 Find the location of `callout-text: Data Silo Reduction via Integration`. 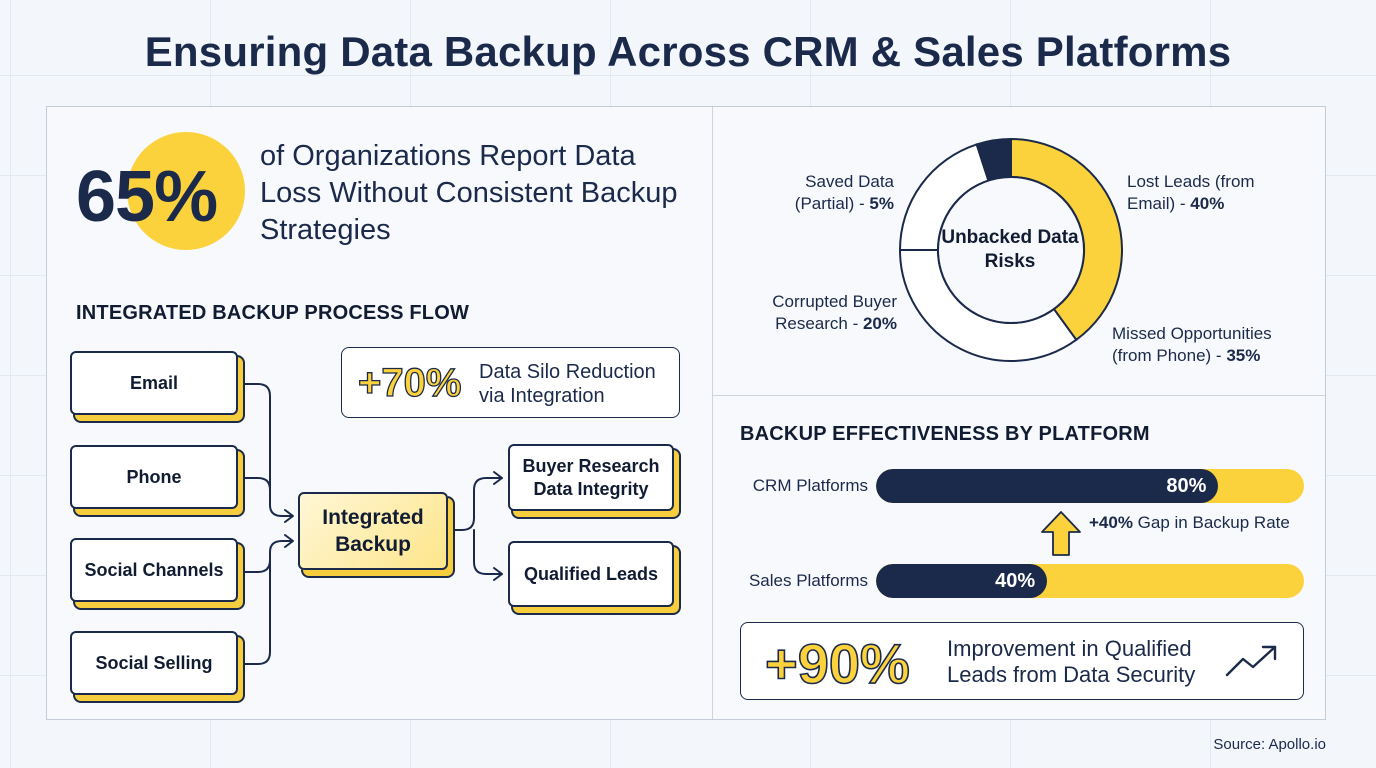

callout-text: Data Silo Reduction via Integration is located at coordinates (567, 384).